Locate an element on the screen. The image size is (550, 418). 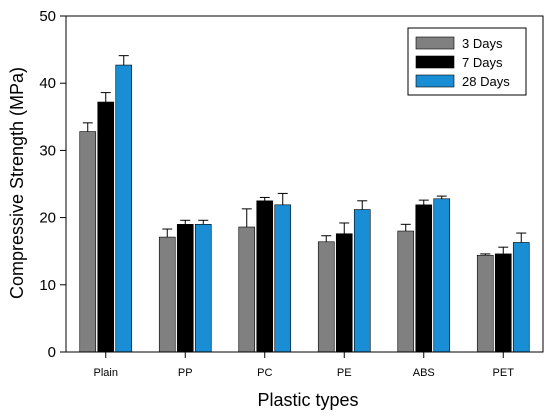
x-tick-label: PE is located at coordinates (344, 373).